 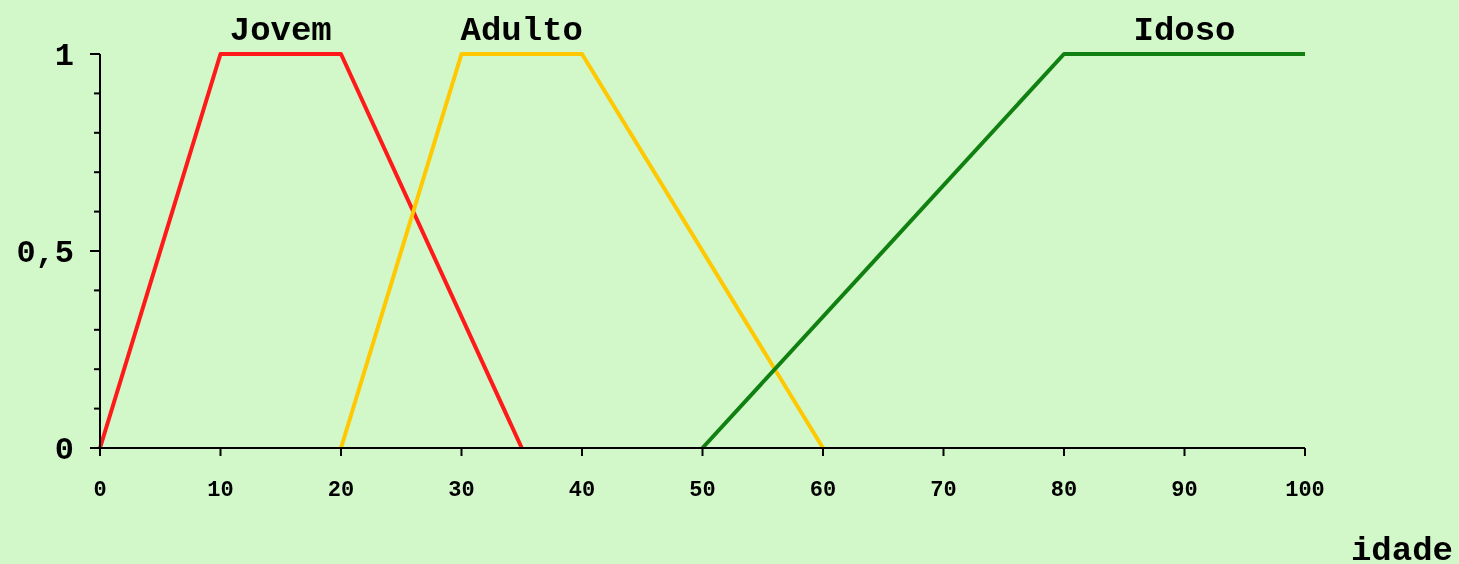 What do you see at coordinates (64, 56) in the screenshot?
I see `y-tick-label: 1` at bounding box center [64, 56].